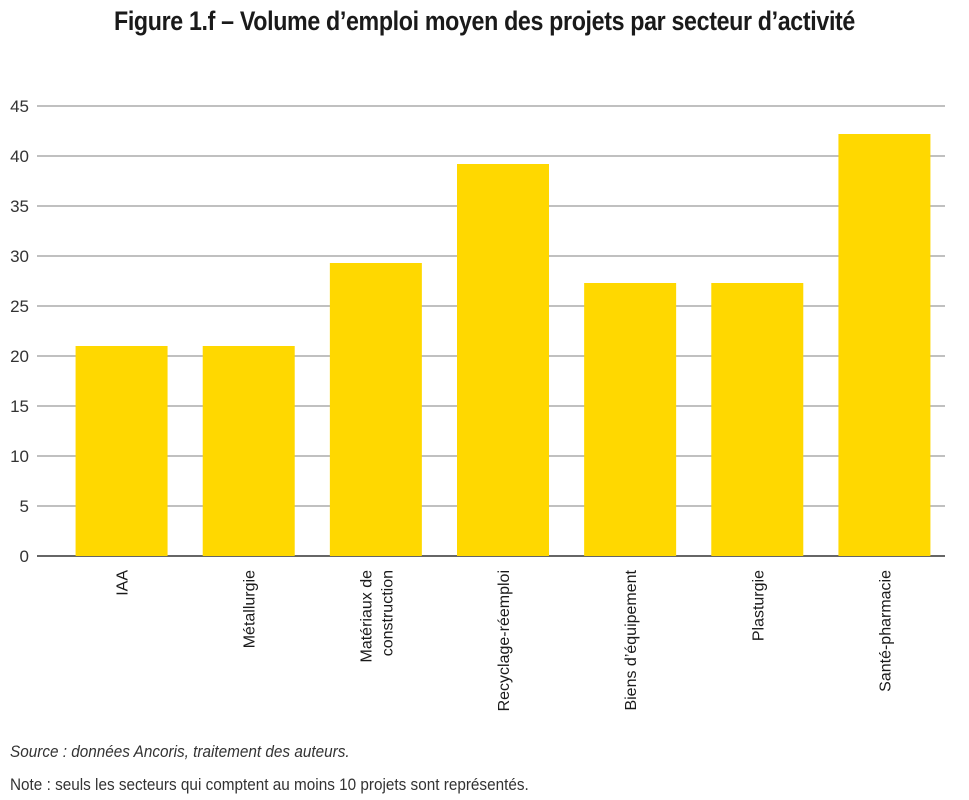 This screenshot has width=969, height=800. Describe the element at coordinates (758, 605) in the screenshot. I see `x-category-label: Plasturgie` at that location.